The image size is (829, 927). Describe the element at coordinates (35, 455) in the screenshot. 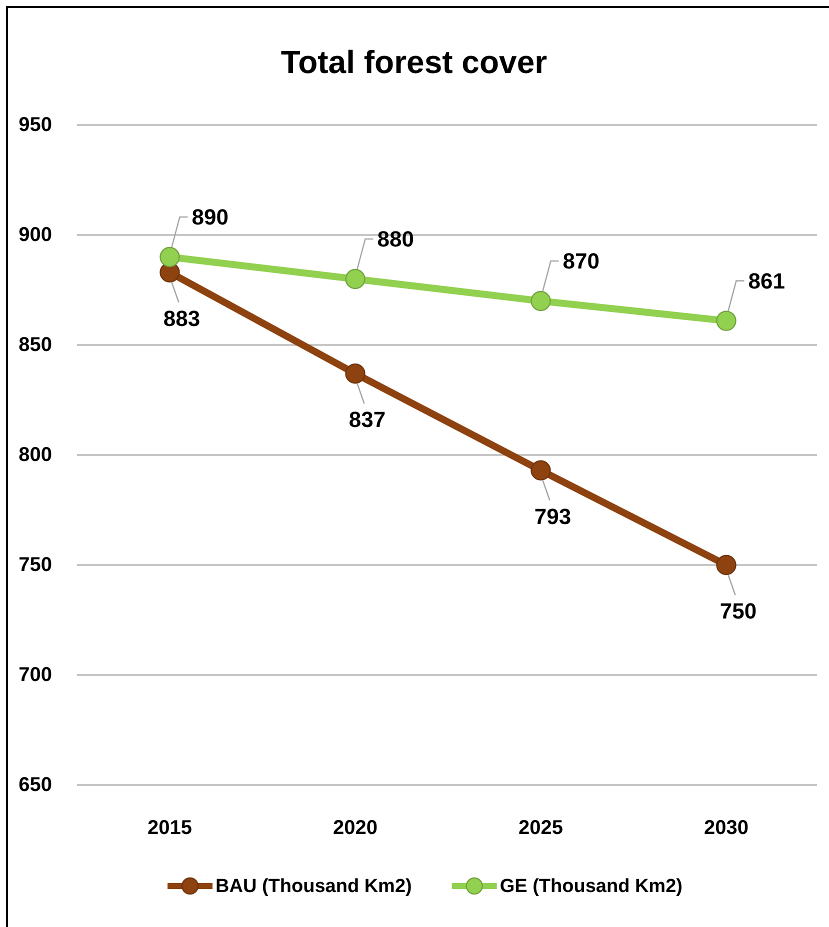

I see `y-tick-label: 800` at that location.